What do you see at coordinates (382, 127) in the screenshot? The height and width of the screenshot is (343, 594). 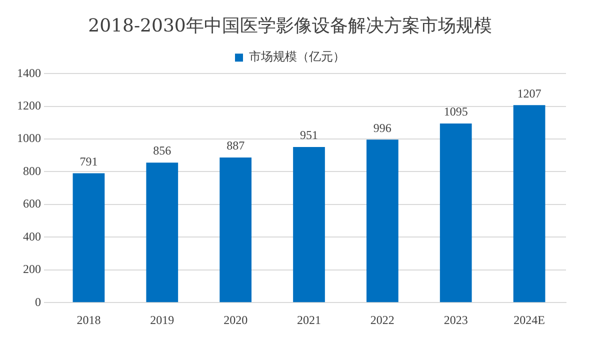 I see `data-label: 996` at bounding box center [382, 127].